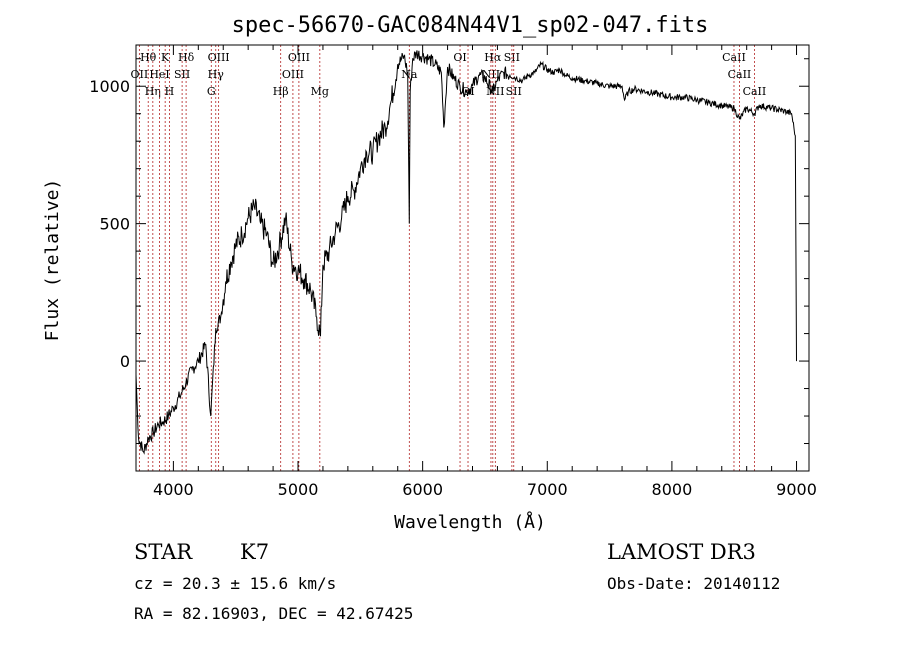 Image resolution: width=900 pixels, height=649 pixels. I want to click on marker-label-16: OI, so click(459, 57).